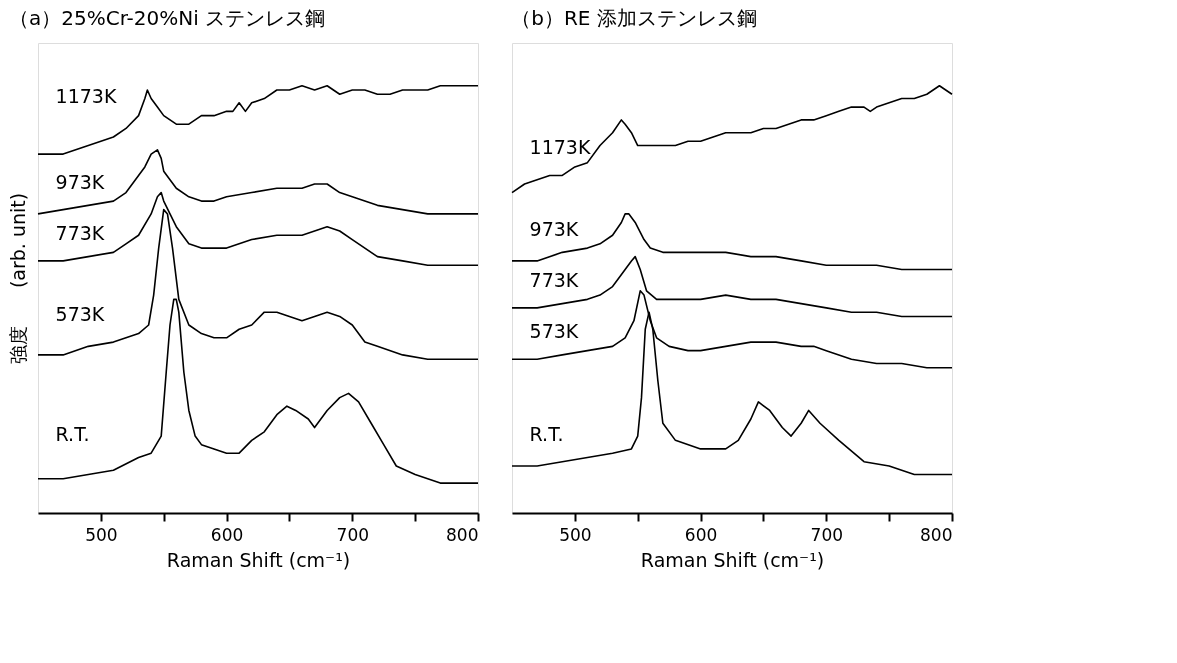 The height and width of the screenshot is (663, 1177). I want to click on y-axis-title: 強度 (arb. unit), so click(17, 278).